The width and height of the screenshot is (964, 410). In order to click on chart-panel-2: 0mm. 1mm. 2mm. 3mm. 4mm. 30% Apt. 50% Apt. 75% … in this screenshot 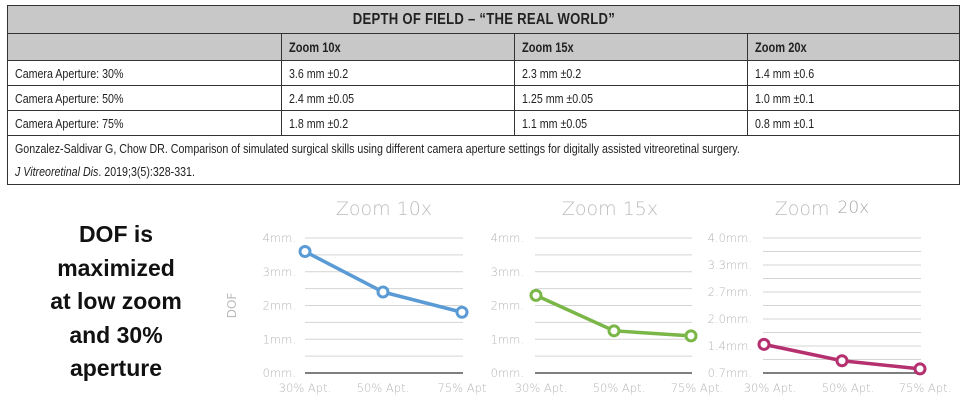, I will do `click(607, 296)`.